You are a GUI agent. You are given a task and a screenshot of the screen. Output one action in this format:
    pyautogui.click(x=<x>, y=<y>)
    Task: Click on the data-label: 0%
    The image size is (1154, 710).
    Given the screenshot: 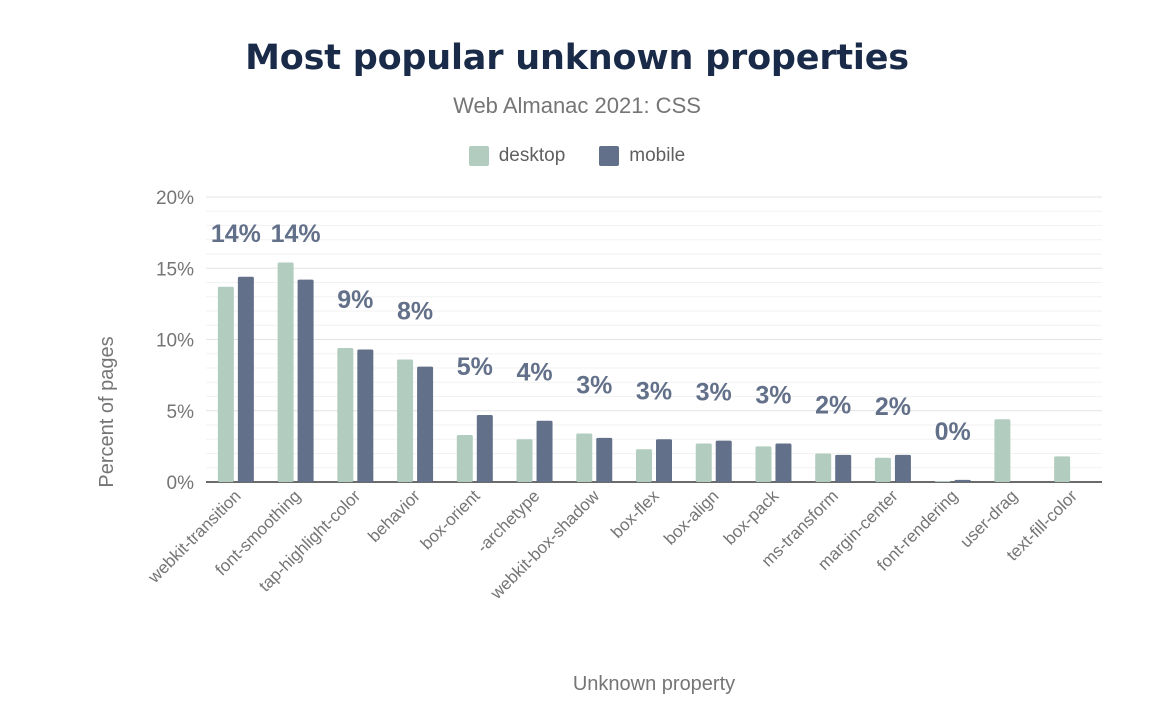 What is the action you would take?
    pyautogui.click(x=953, y=432)
    